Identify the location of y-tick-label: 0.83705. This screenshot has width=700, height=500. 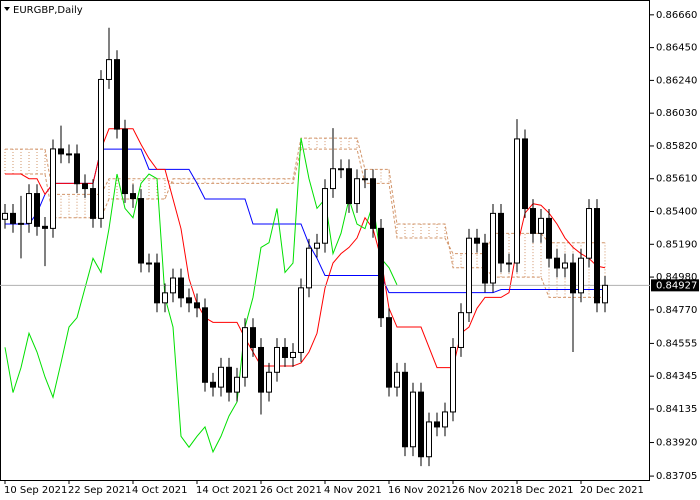
(676, 476).